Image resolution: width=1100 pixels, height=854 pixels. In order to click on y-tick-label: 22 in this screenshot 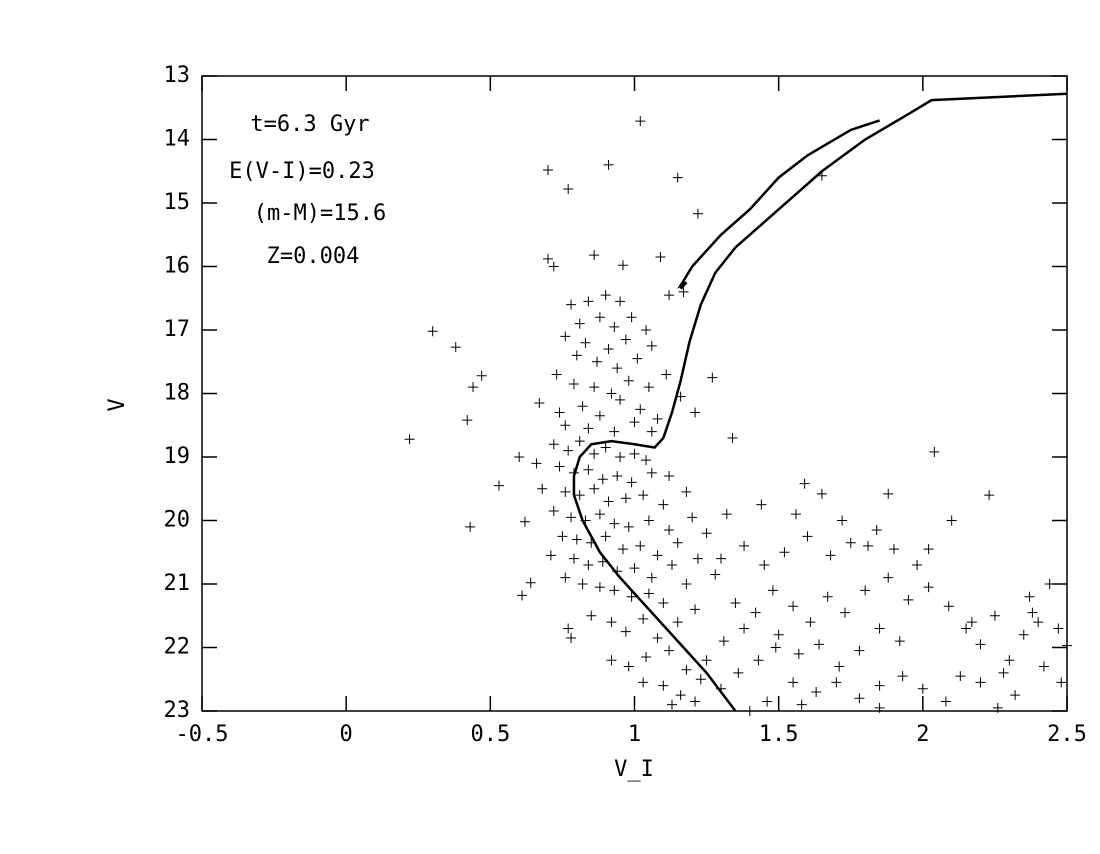, I will do `click(177, 647)`.